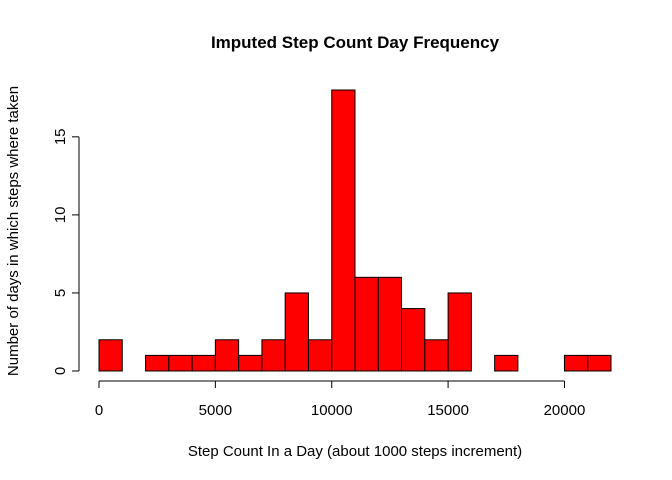 This screenshot has width=672, height=480. I want to click on y-tick-label: 15, so click(60, 136).